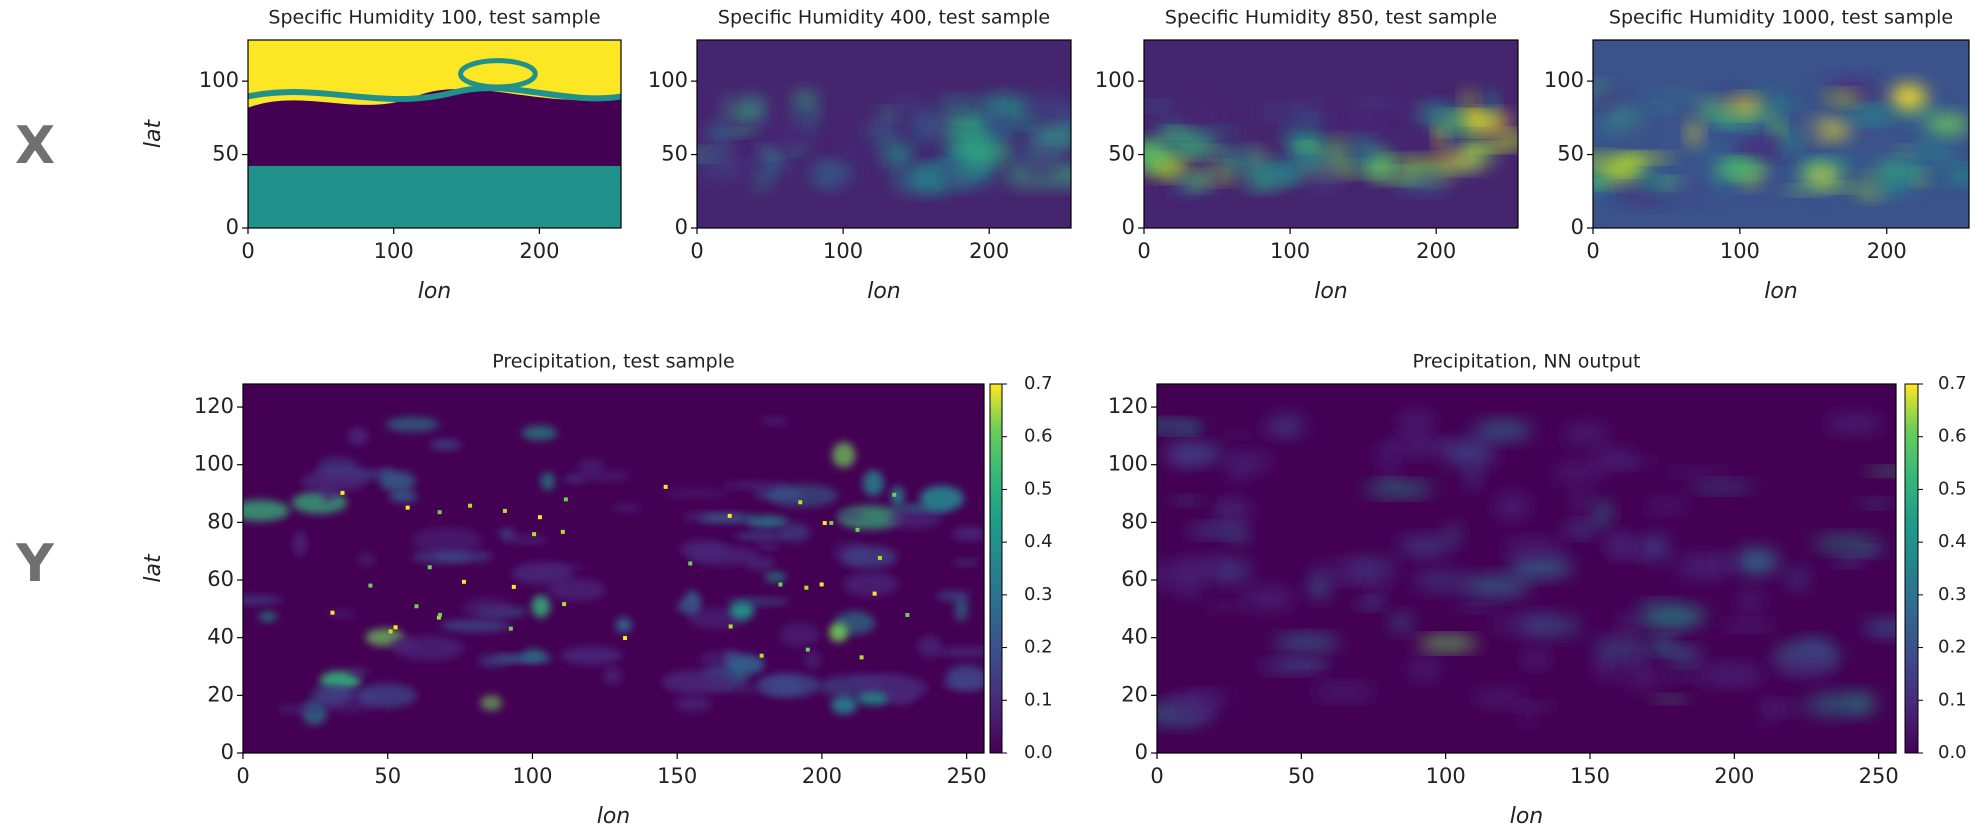 The width and height of the screenshot is (1975, 832). What do you see at coordinates (1038, 752) in the screenshot?
I see `colorbar-tick-label: 0.0` at bounding box center [1038, 752].